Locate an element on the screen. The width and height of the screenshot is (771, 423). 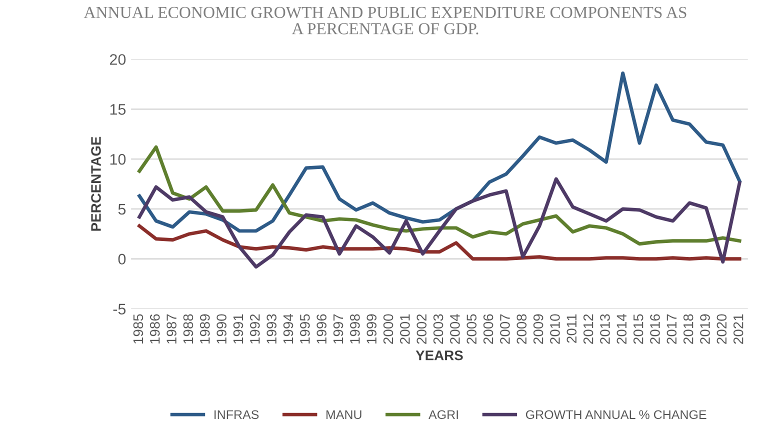
x-tick-label: 2004 is located at coordinates (455, 329).